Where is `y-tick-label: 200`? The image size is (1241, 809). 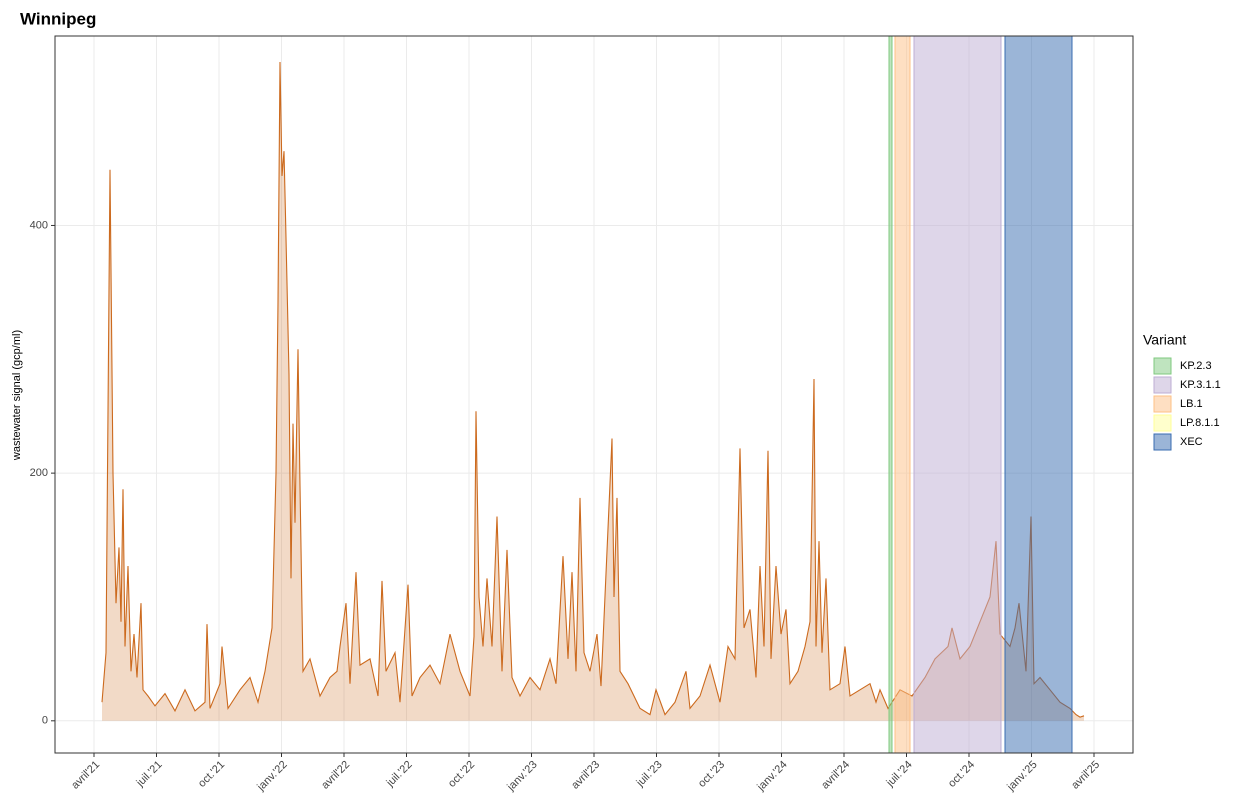 y-tick-label: 200 is located at coordinates (39, 473).